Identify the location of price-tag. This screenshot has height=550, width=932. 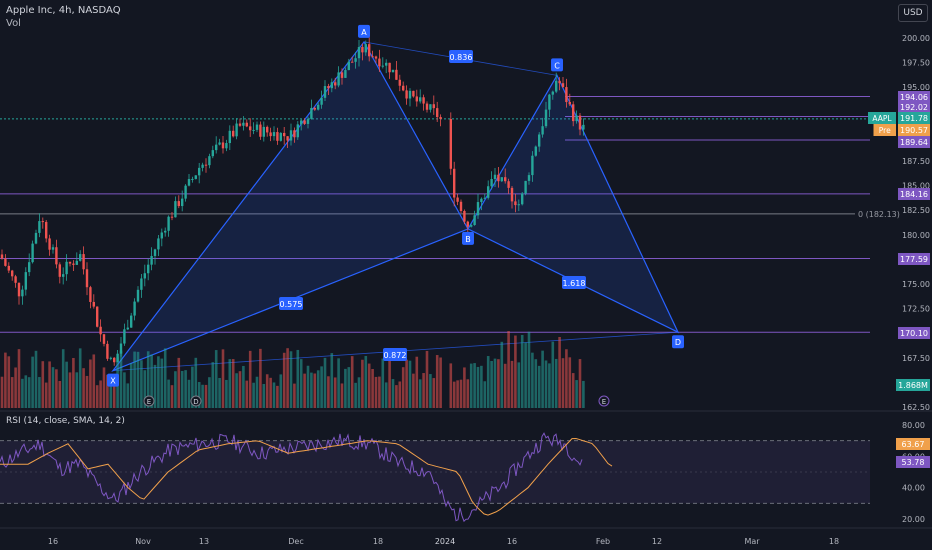
(914, 107).